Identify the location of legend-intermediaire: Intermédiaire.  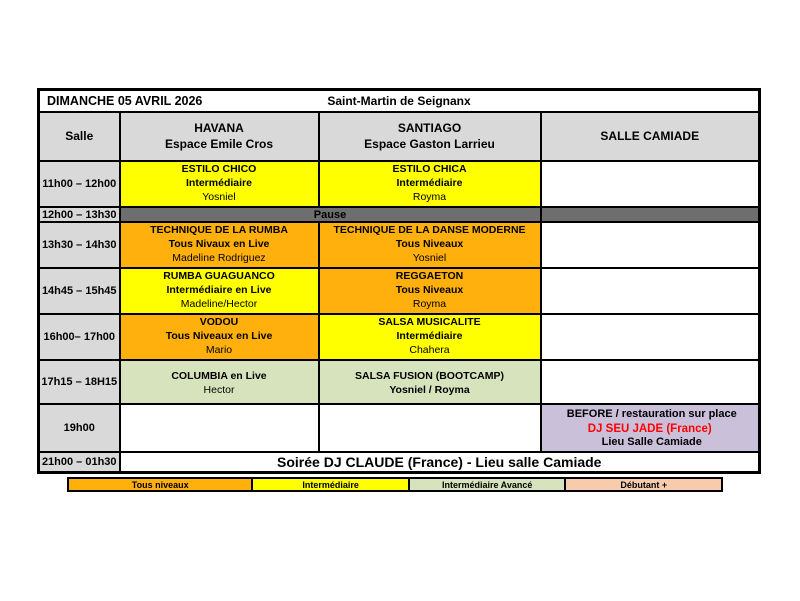
(330, 484).